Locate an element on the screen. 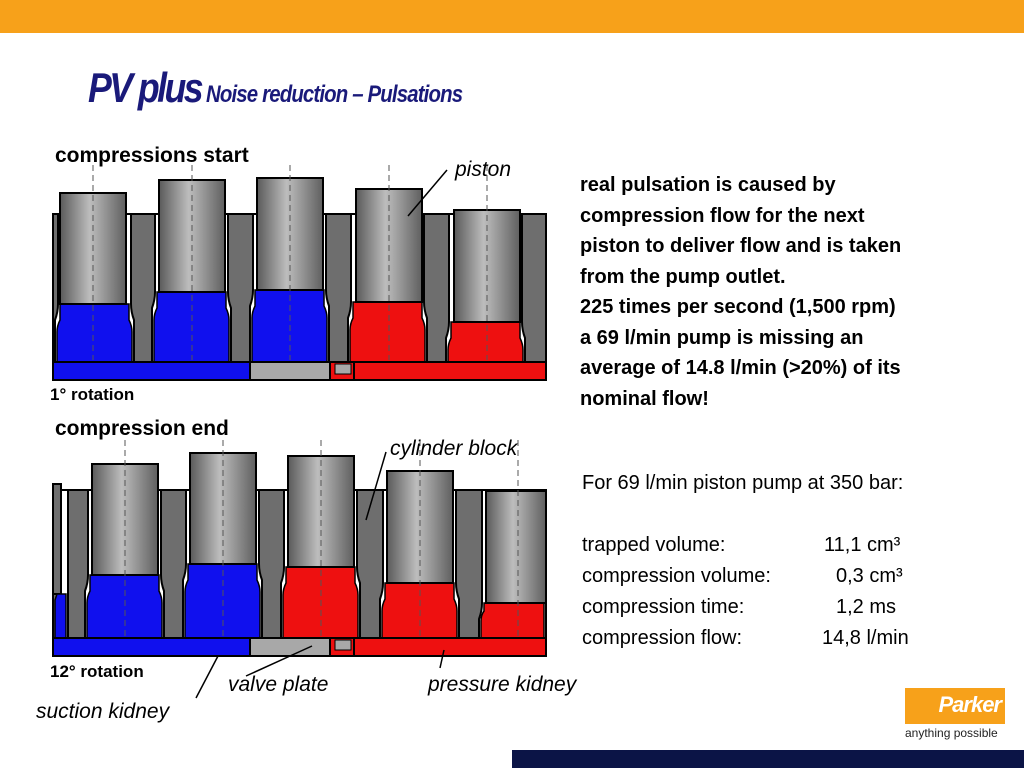  diagram-compressions-start is located at coordinates (299, 273).